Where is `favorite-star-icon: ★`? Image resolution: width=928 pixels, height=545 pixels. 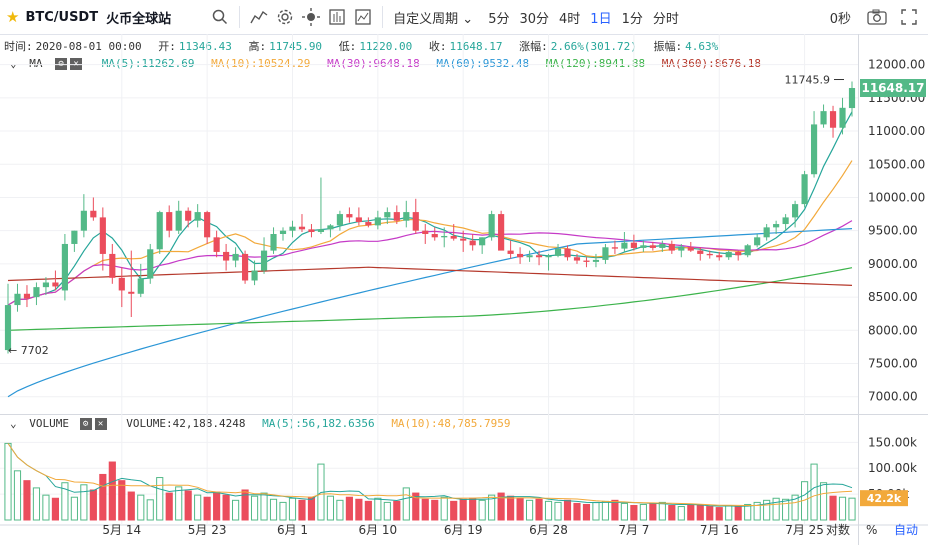 favorite-star-icon: ★ is located at coordinates (13, 17).